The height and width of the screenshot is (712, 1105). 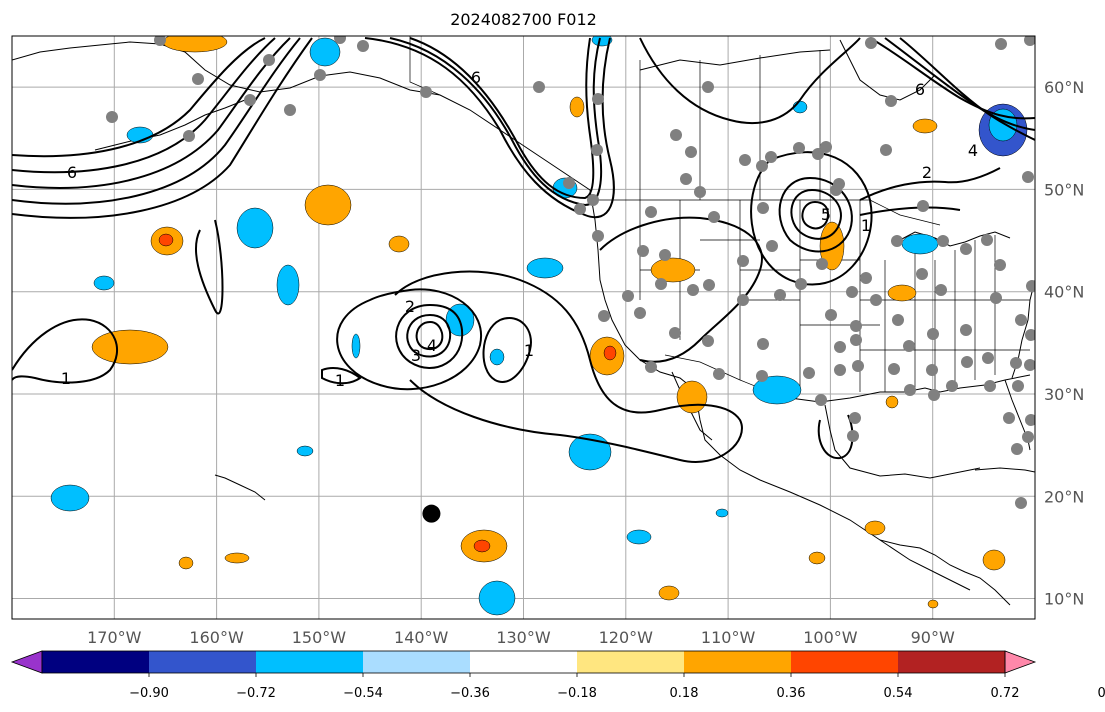 What do you see at coordinates (791, 693) in the screenshot?
I see `colorbar-tick-label: 0.36` at bounding box center [791, 693].